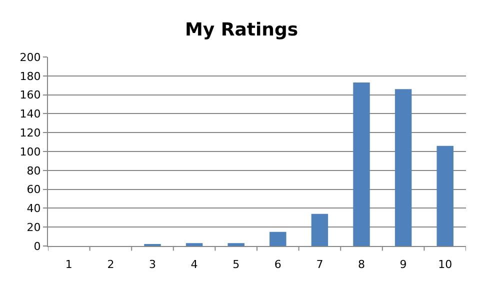 This screenshot has height=291, width=483. Describe the element at coordinates (33, 189) in the screenshot. I see `y-tick-label: 60` at that location.